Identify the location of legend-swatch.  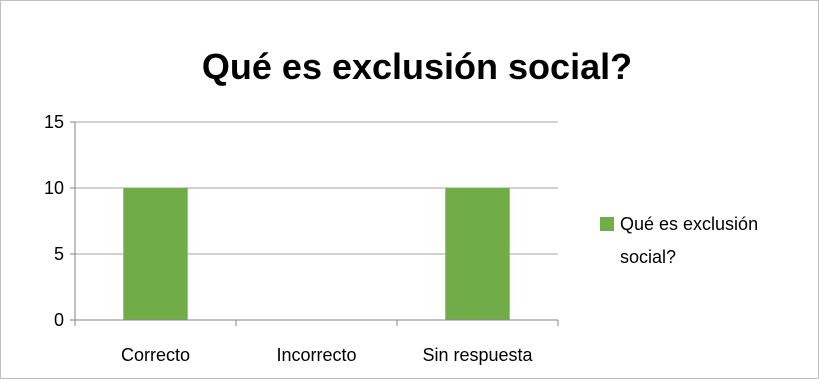
(607, 224).